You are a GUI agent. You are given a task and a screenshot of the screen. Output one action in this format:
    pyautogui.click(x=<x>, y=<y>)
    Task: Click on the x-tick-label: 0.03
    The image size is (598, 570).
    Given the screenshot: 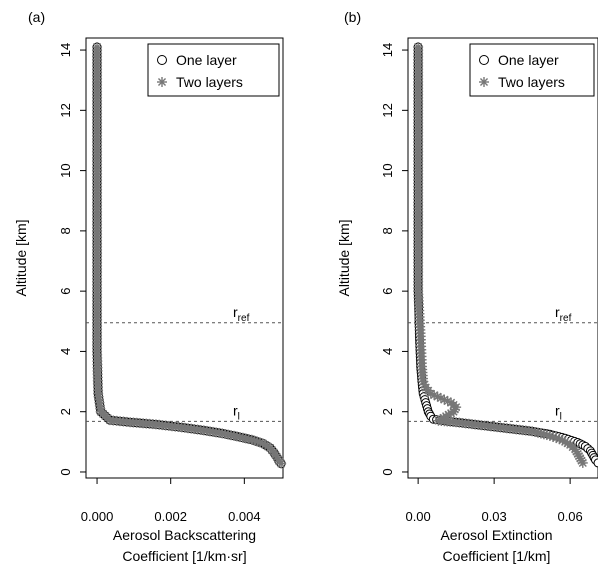 What is the action you would take?
    pyautogui.click(x=493, y=516)
    